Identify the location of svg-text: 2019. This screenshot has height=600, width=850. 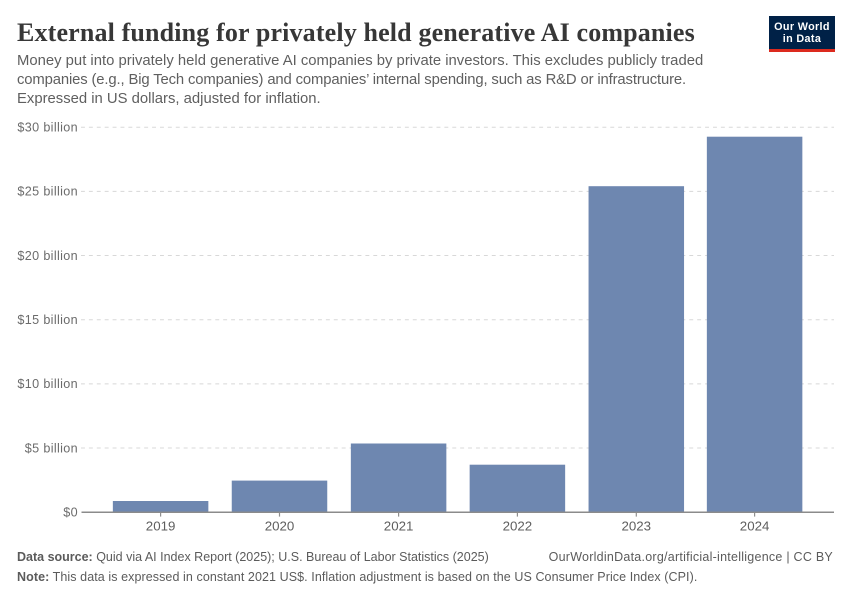
(161, 525).